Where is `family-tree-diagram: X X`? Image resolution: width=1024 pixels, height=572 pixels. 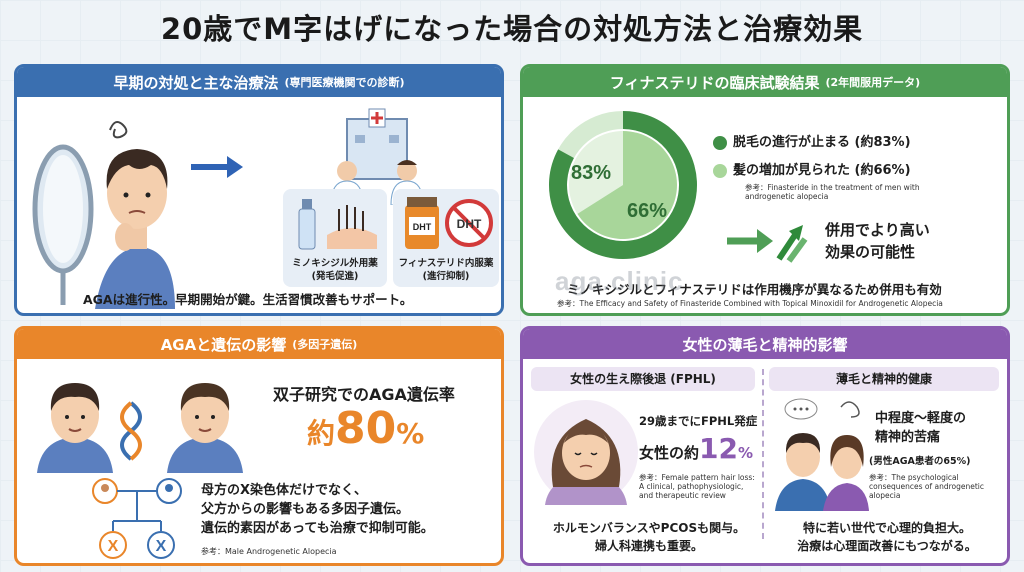
family-tree-diagram: X X is located at coordinates (137, 518).